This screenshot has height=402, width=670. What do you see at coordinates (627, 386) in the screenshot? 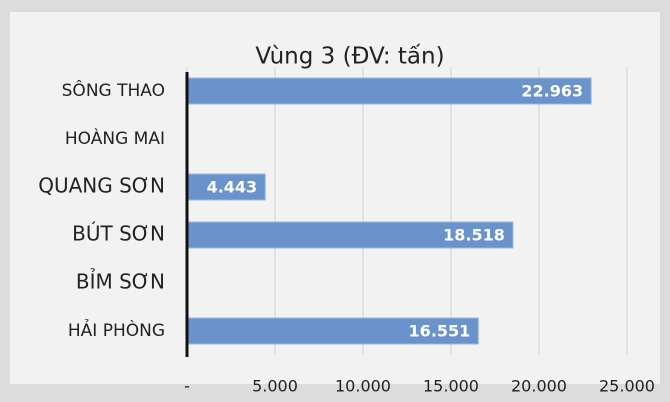
I see `x-tick-label: 25.000` at bounding box center [627, 386].